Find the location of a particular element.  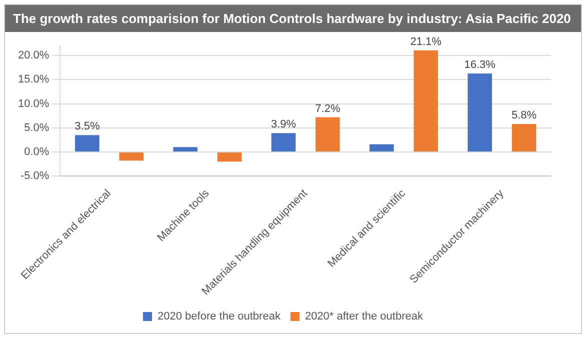

data-label: 7.2% is located at coordinates (327, 108).